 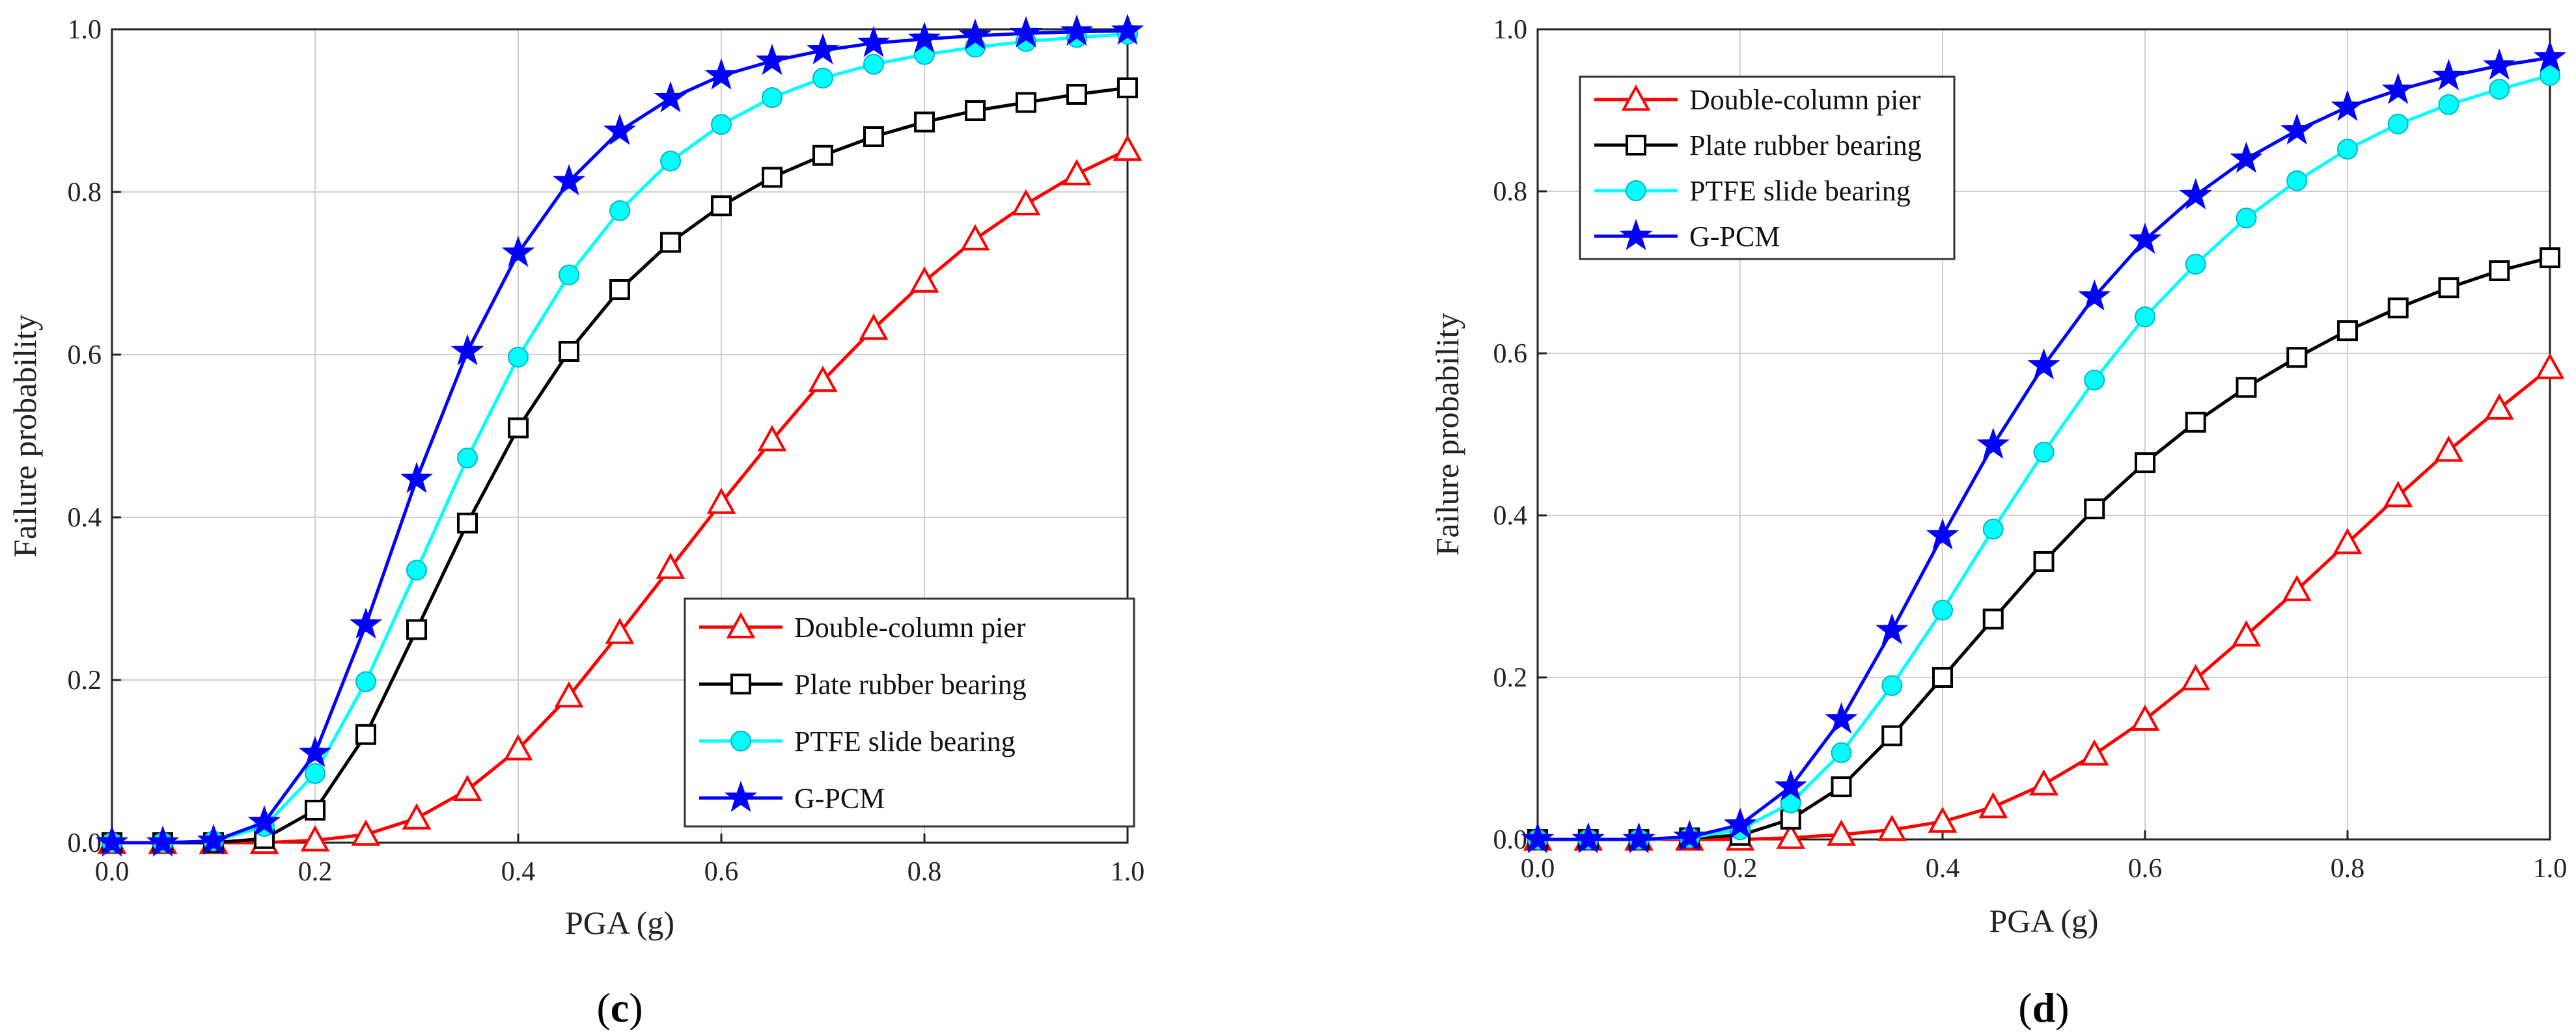 What do you see at coordinates (1510, 840) in the screenshot?
I see `y-tick-label-d-0: 0.0` at bounding box center [1510, 840].